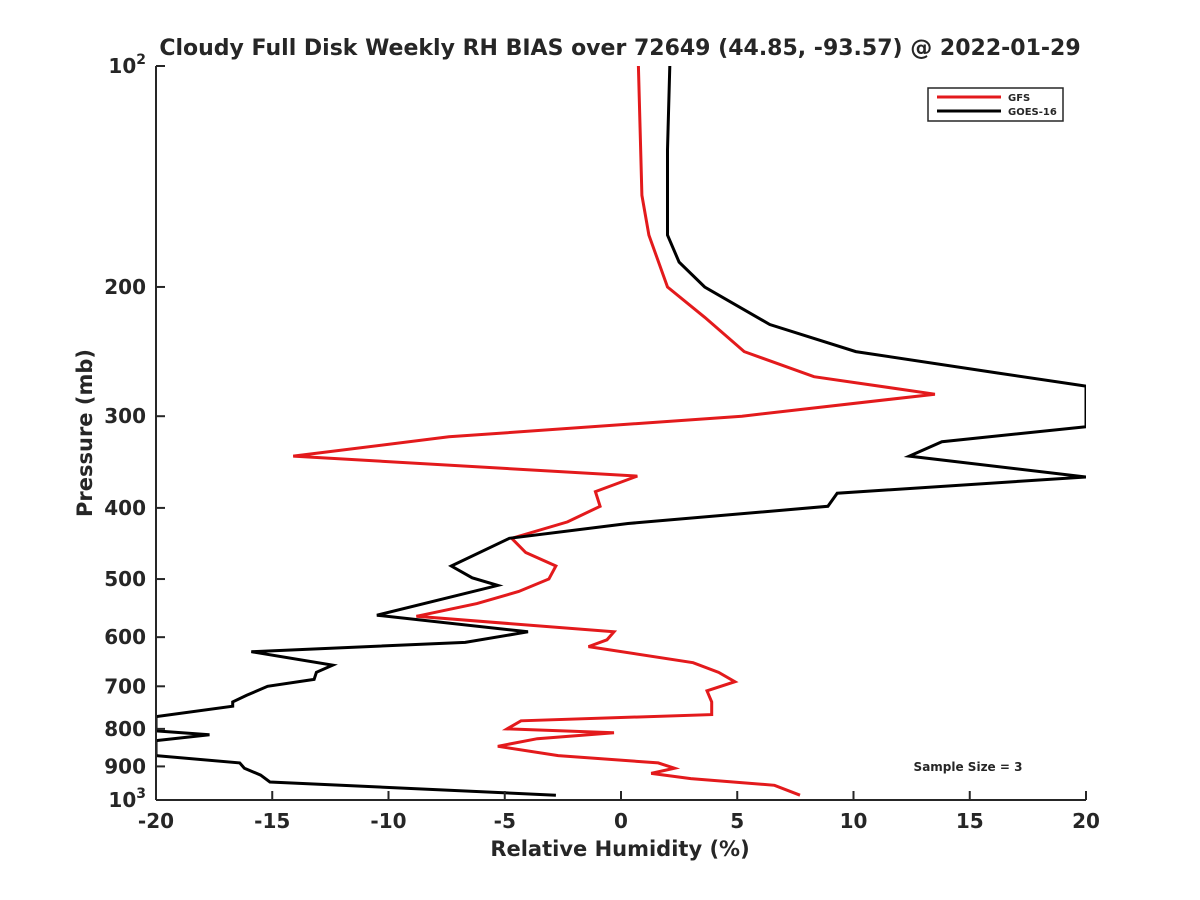 The image size is (1200, 900). What do you see at coordinates (505, 821) in the screenshot?
I see `x-tick-label: -5` at bounding box center [505, 821].